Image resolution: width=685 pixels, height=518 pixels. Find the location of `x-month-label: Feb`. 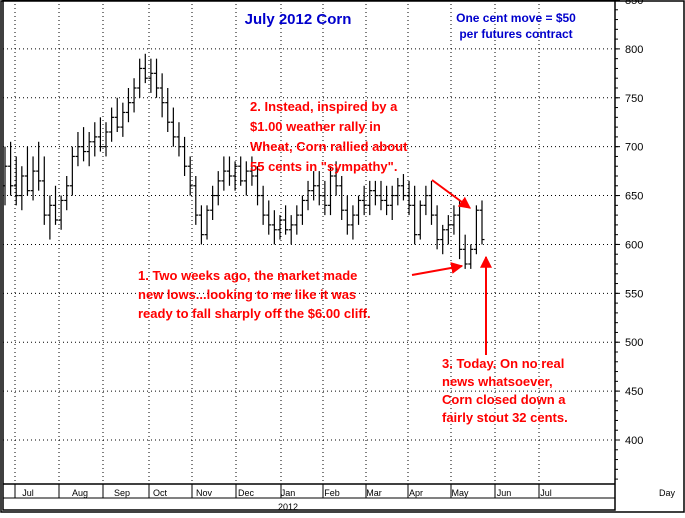

x-month-label: Feb is located at coordinates (332, 493).